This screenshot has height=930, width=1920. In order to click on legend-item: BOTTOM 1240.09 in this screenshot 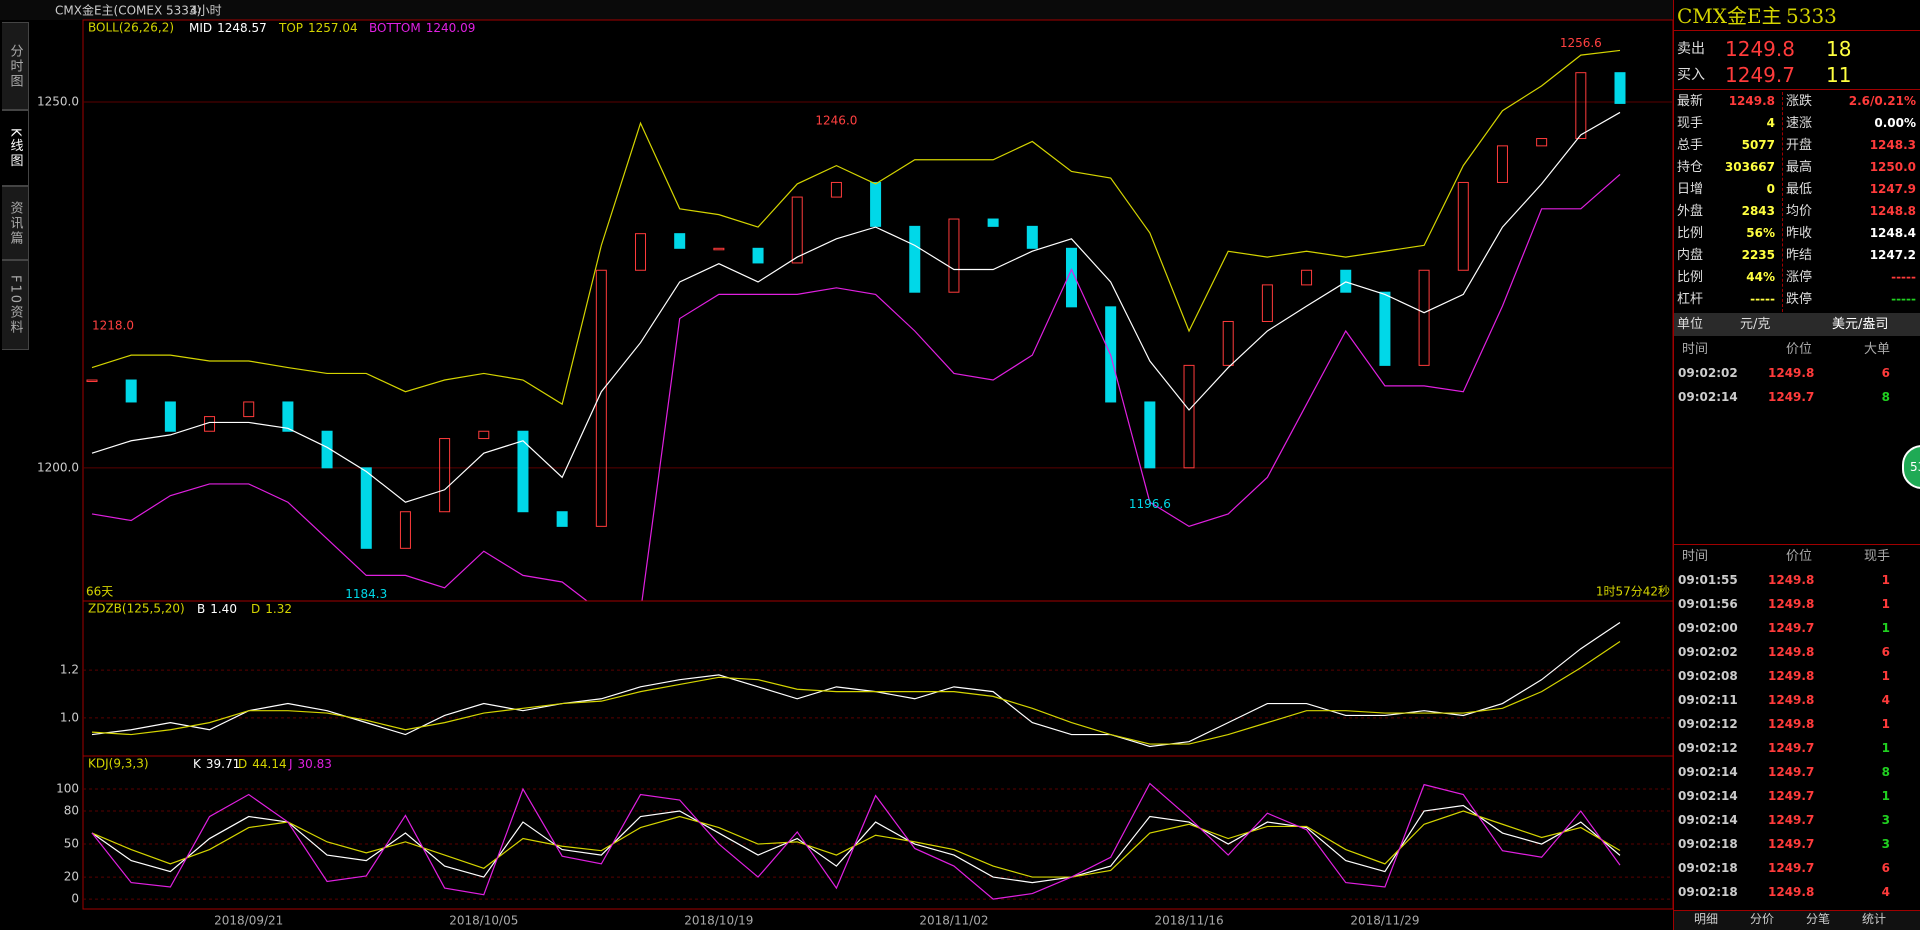, I will do `click(422, 28)`.